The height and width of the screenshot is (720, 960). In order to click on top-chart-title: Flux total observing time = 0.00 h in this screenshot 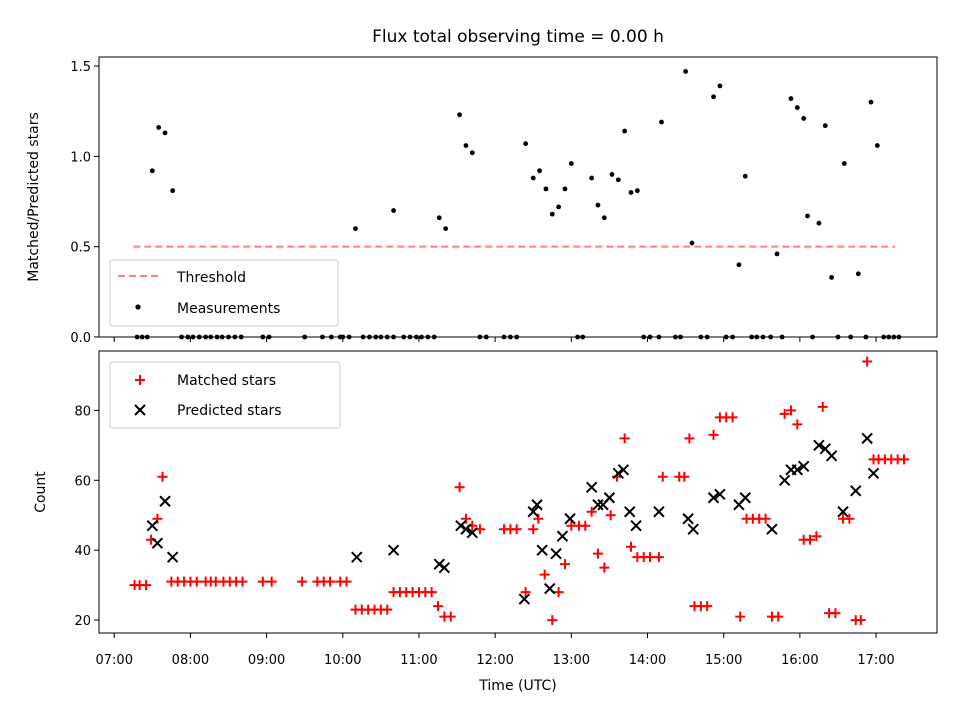, I will do `click(518, 37)`.